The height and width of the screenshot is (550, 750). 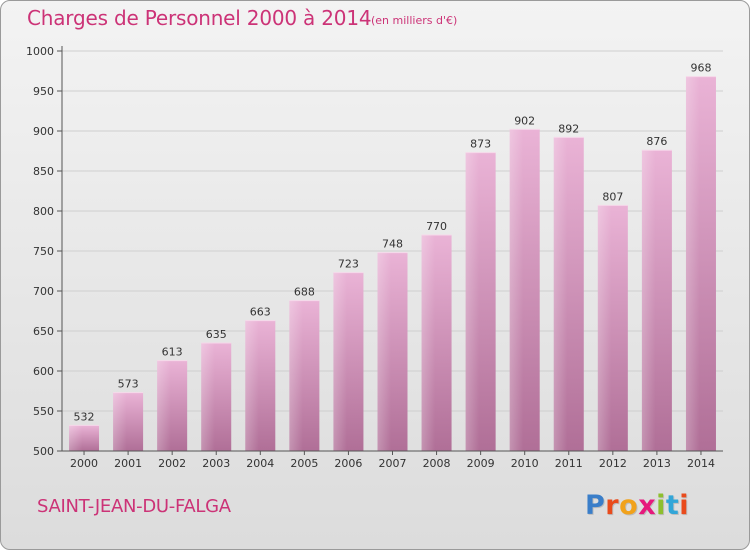 What do you see at coordinates (569, 463) in the screenshot?
I see `x-tick-label: 2011` at bounding box center [569, 463].